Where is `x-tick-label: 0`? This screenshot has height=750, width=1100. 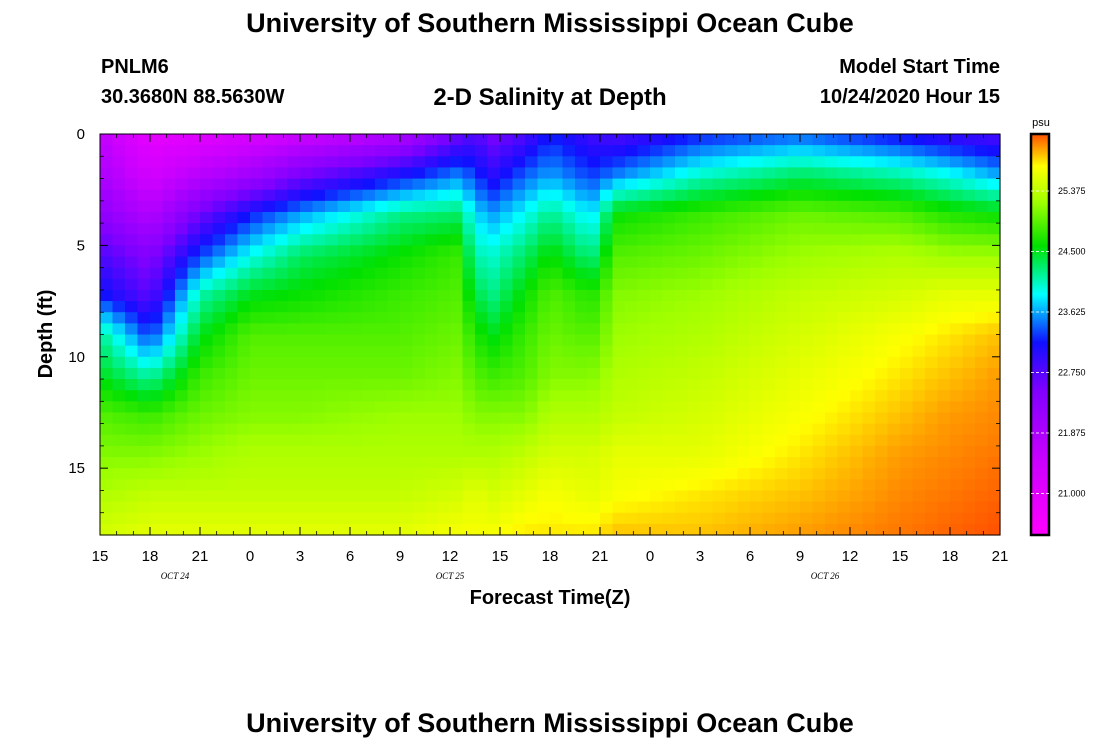 x-tick-label: 0 is located at coordinates (650, 556).